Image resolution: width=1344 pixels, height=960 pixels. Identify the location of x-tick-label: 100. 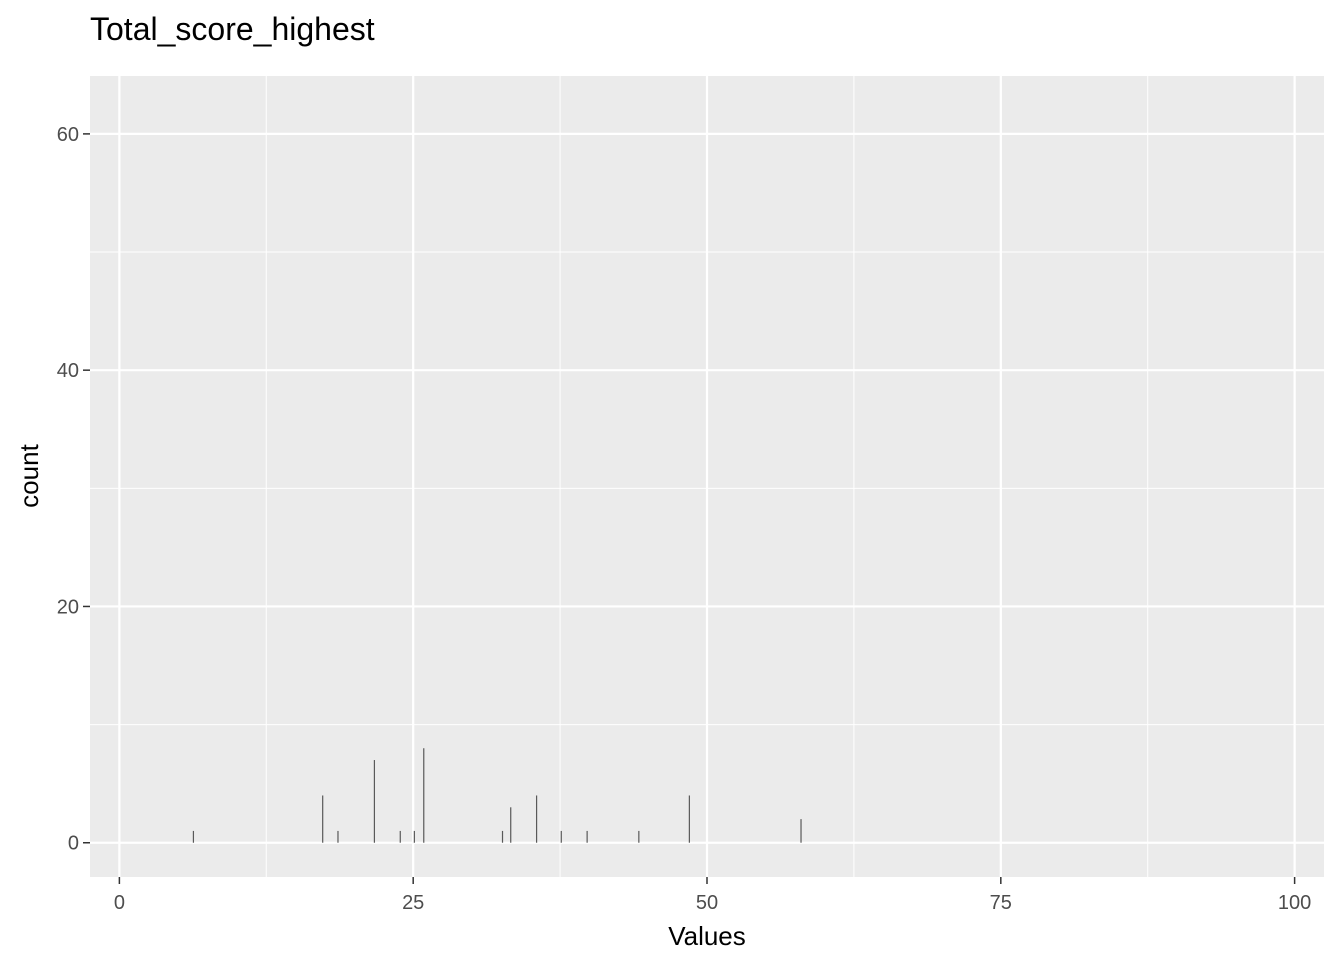
(1294, 903).